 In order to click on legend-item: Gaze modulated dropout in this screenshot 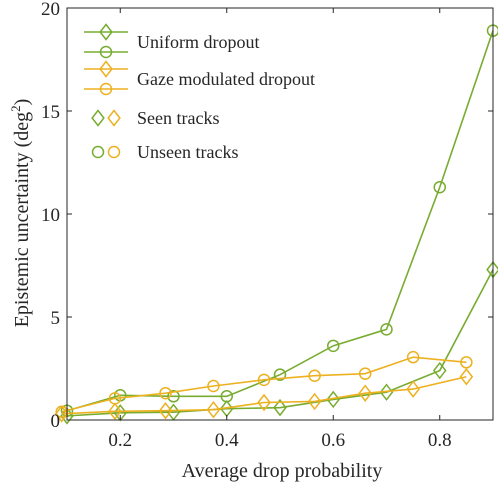, I will do `click(199, 78)`.